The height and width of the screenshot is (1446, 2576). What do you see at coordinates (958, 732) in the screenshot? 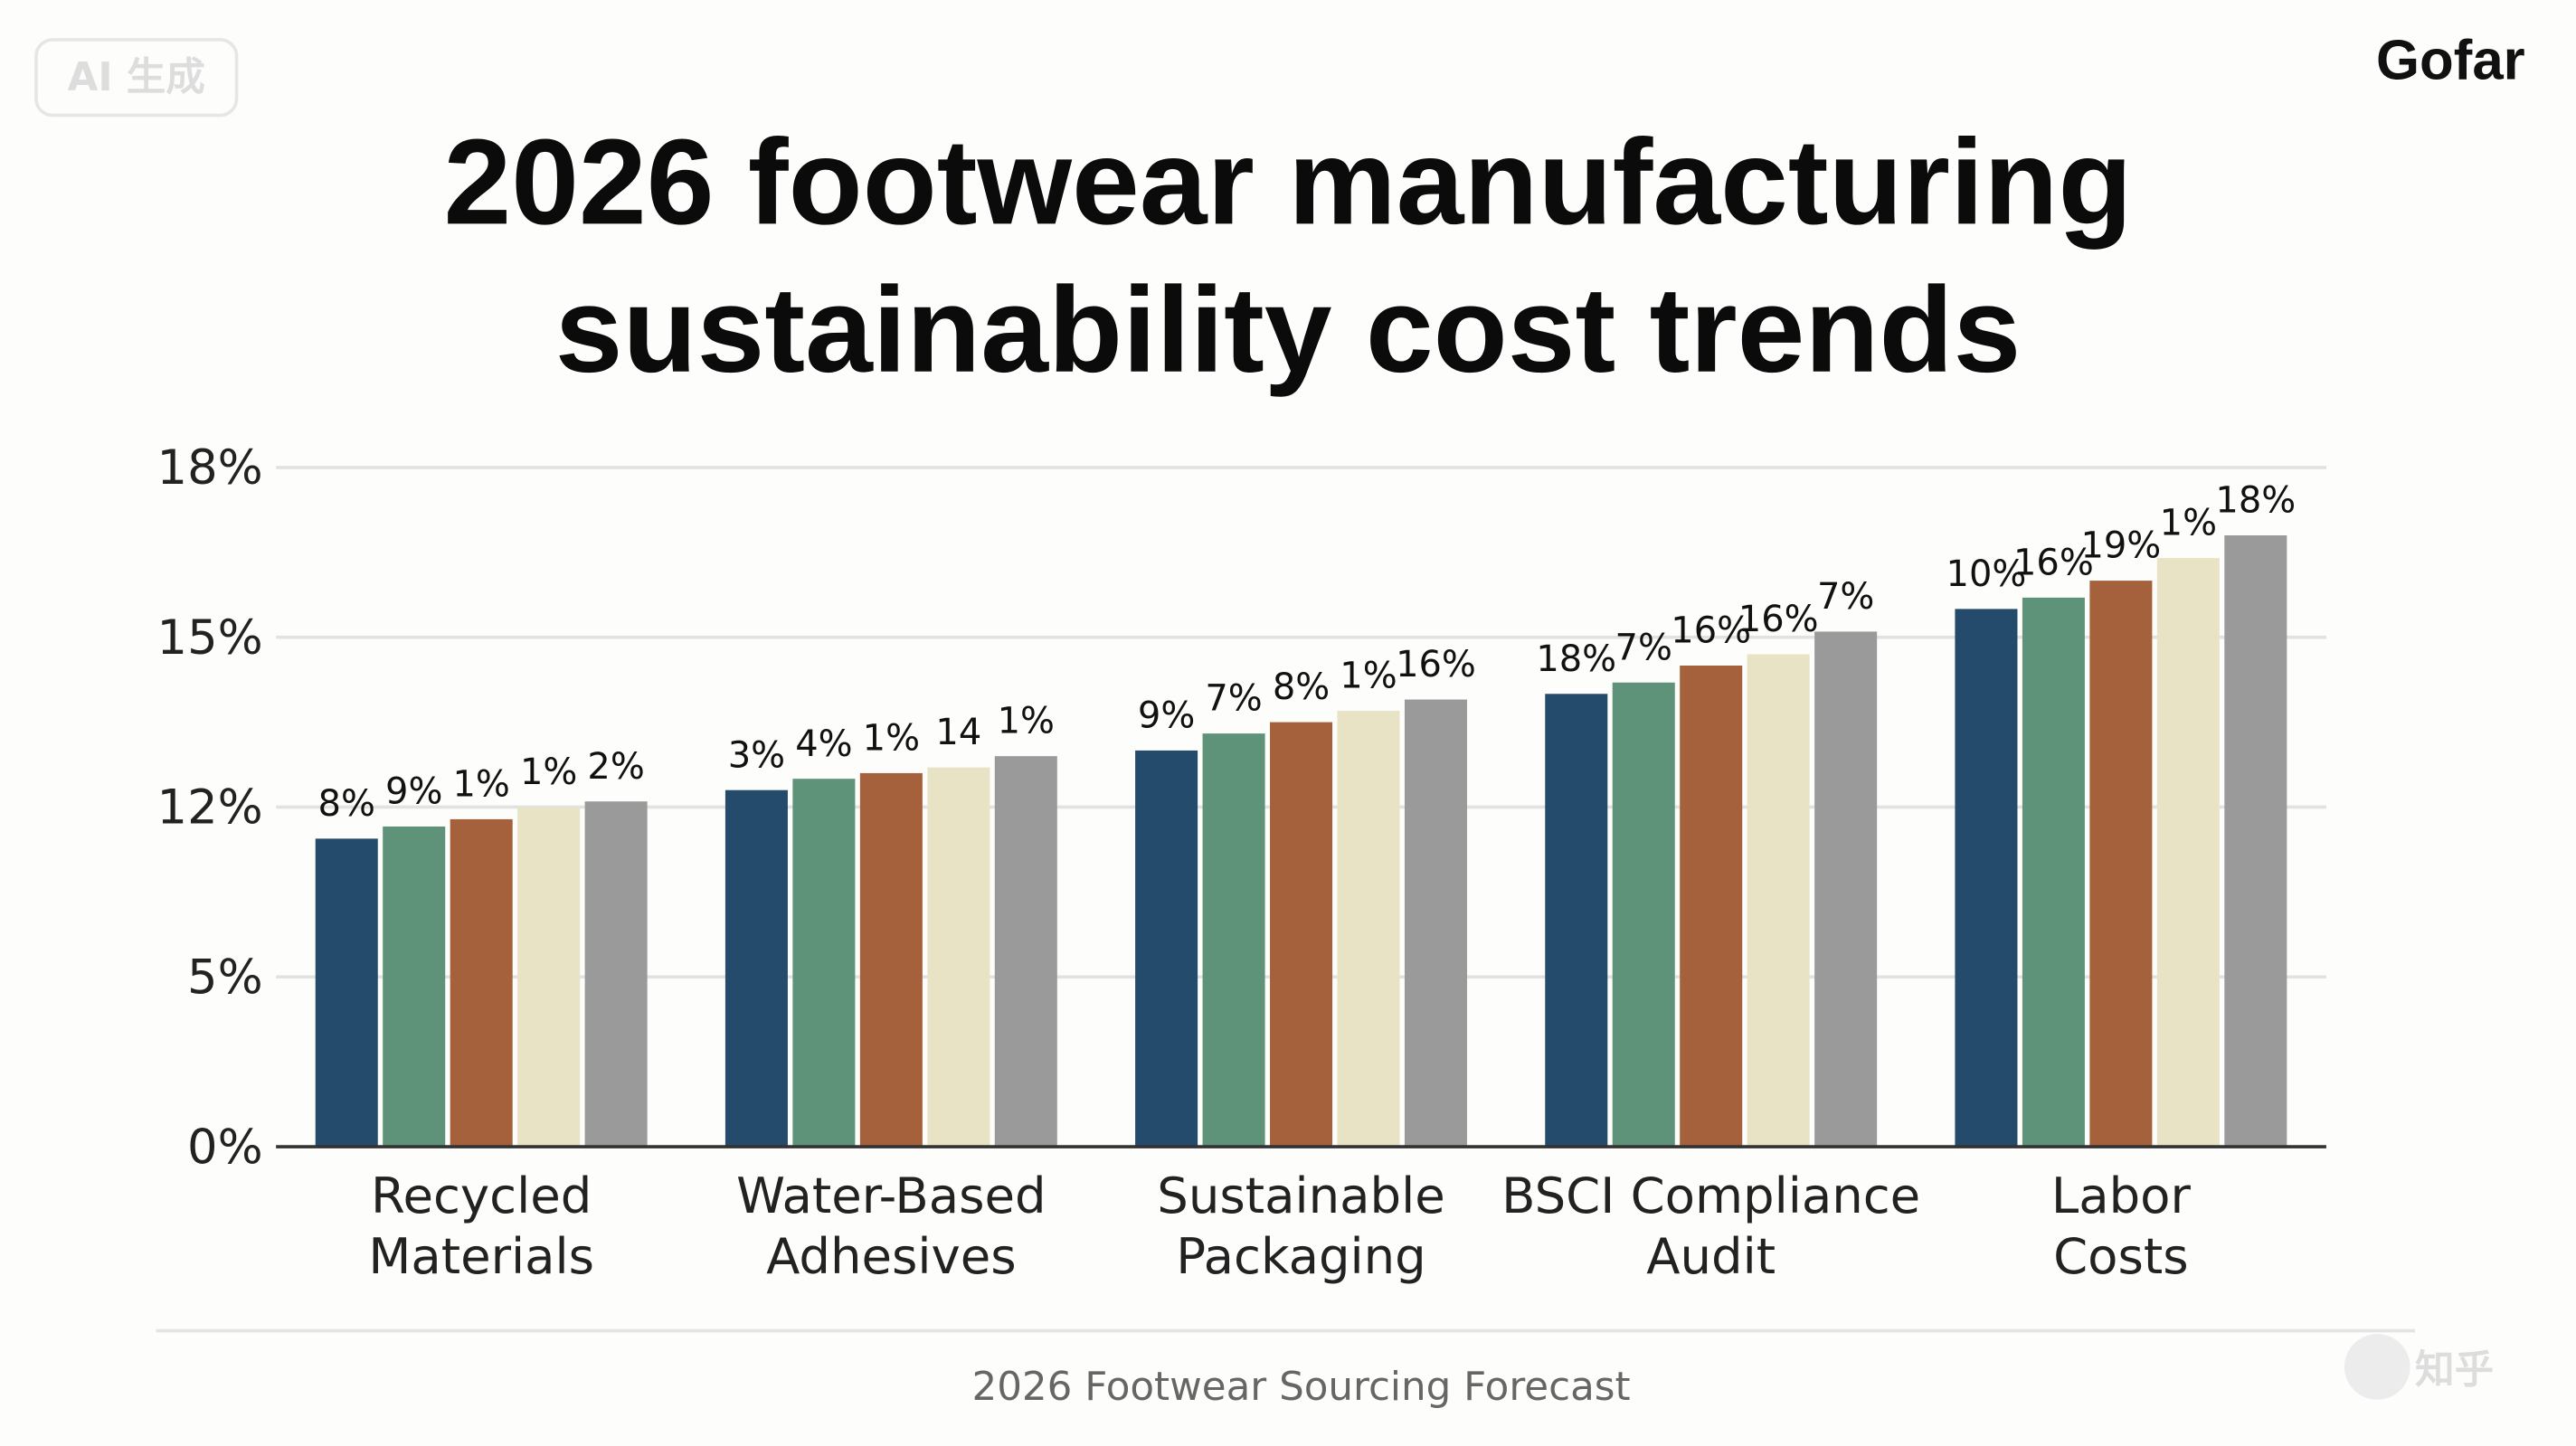
I see `data-label: 14` at bounding box center [958, 732].